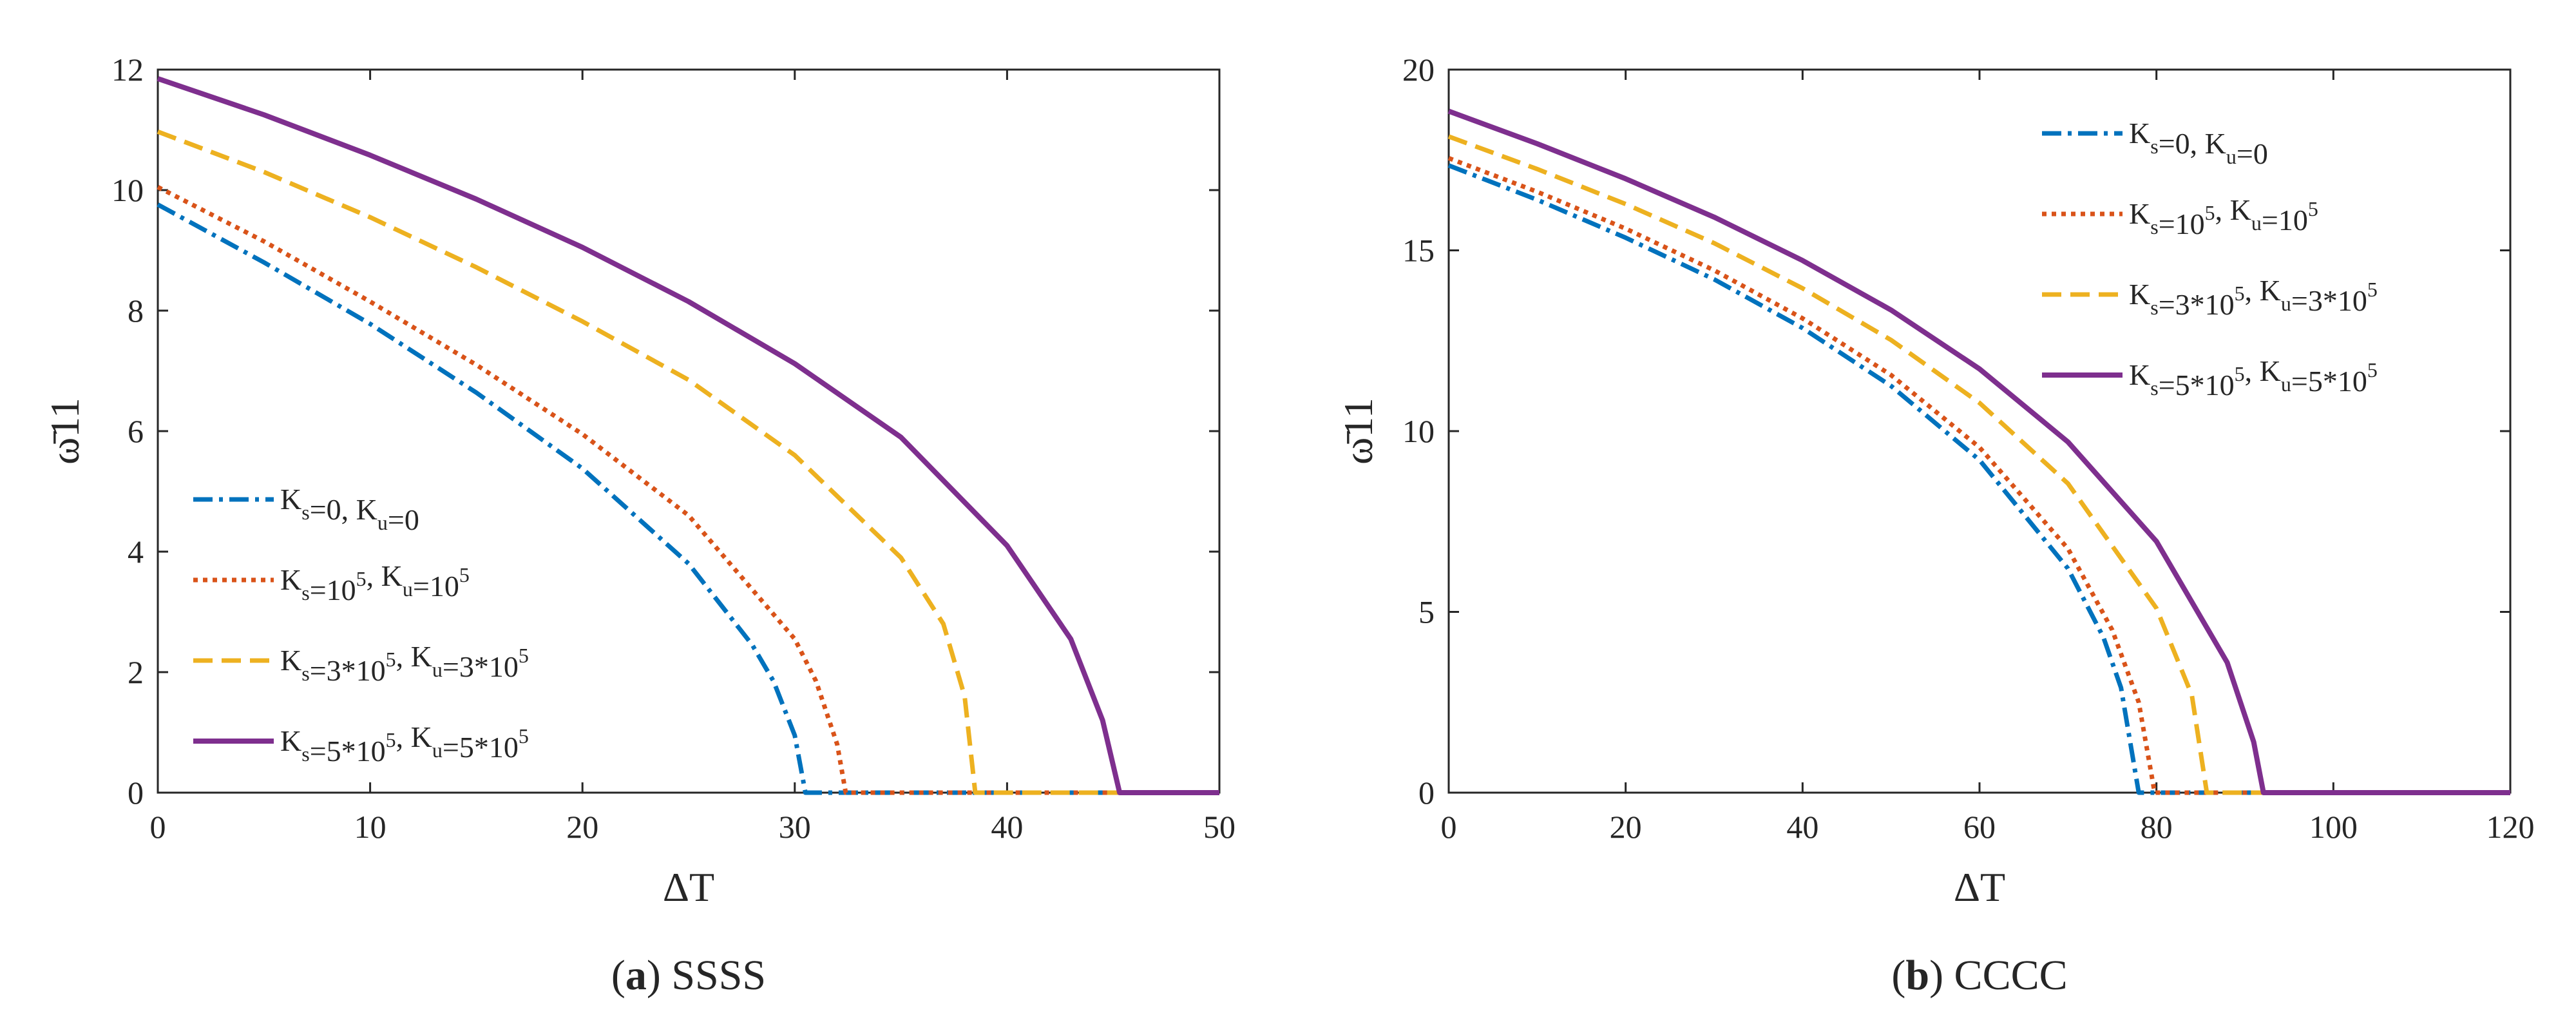 Image resolution: width=2576 pixels, height=1024 pixels. I want to click on x-tick-label: 10, so click(370, 827).